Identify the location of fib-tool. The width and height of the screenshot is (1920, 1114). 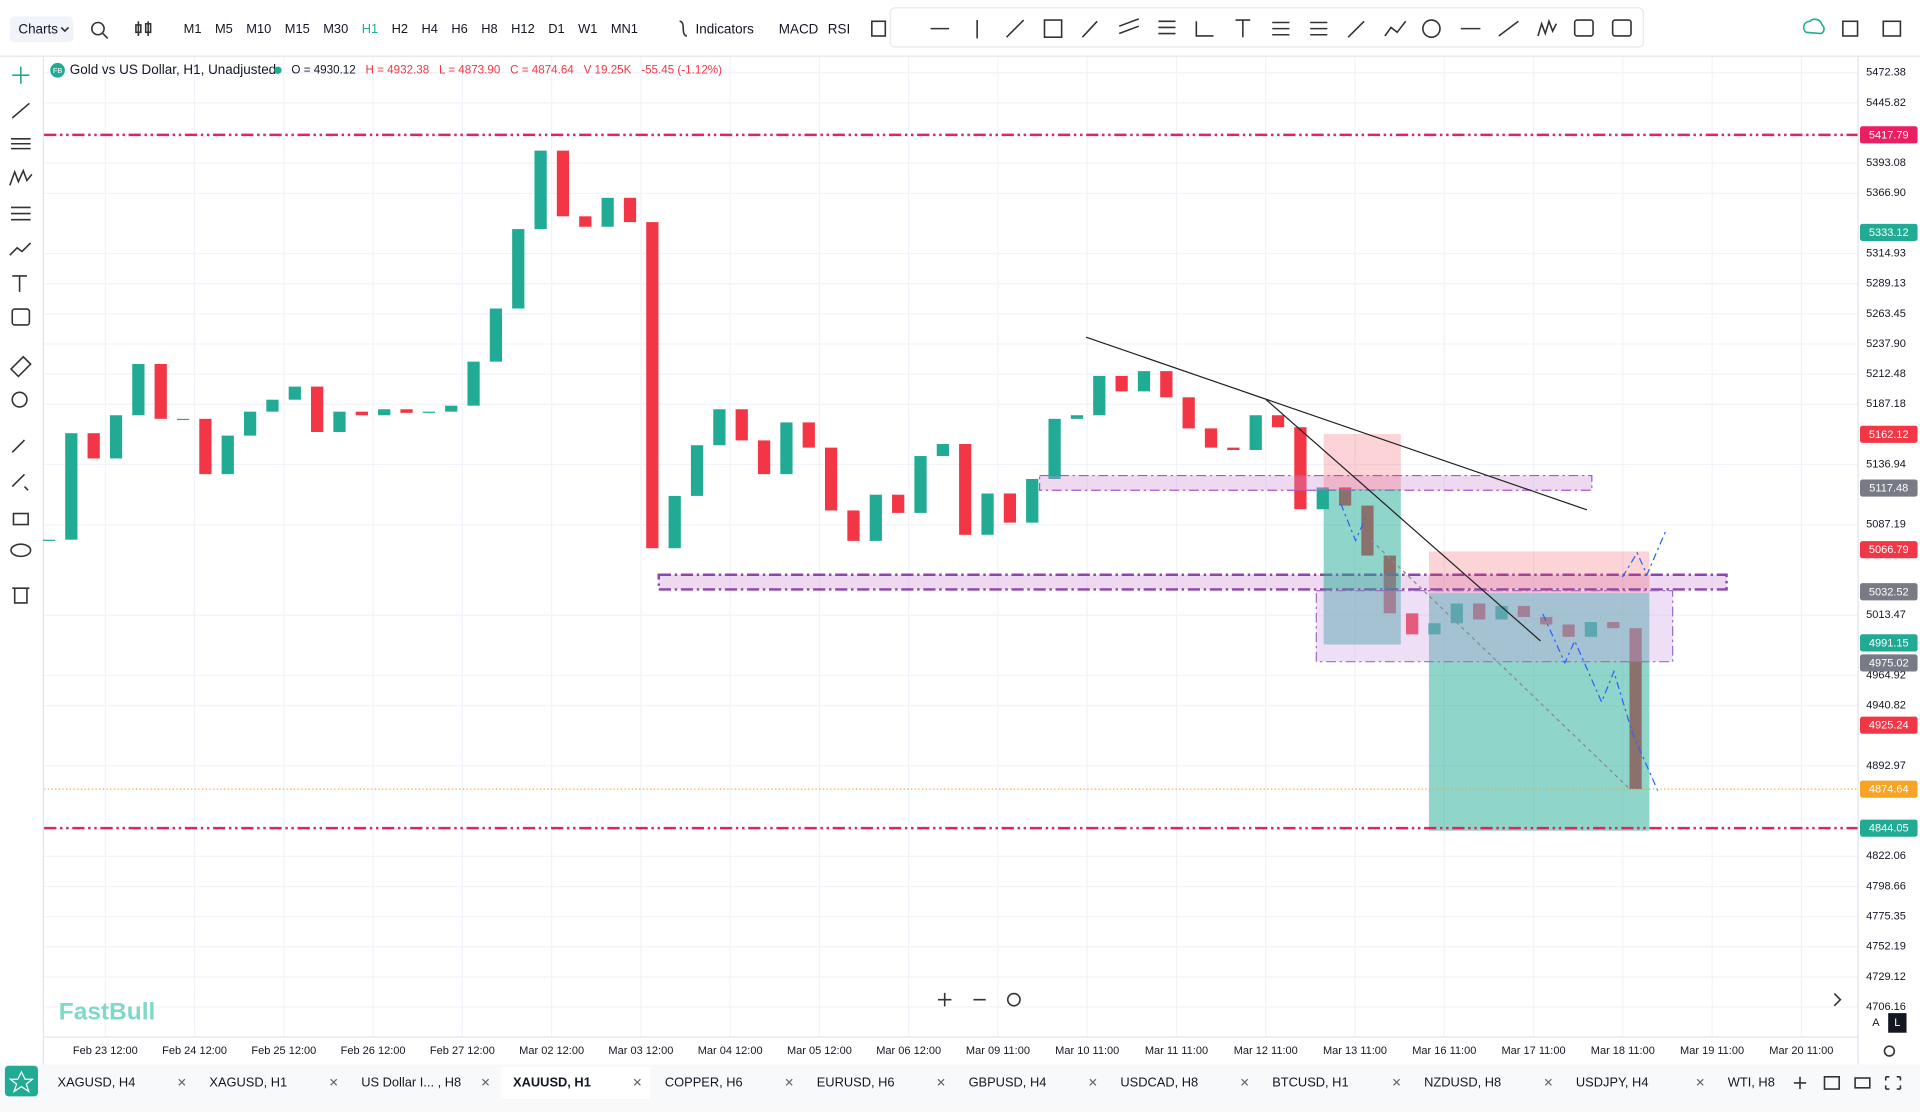
(21, 144).